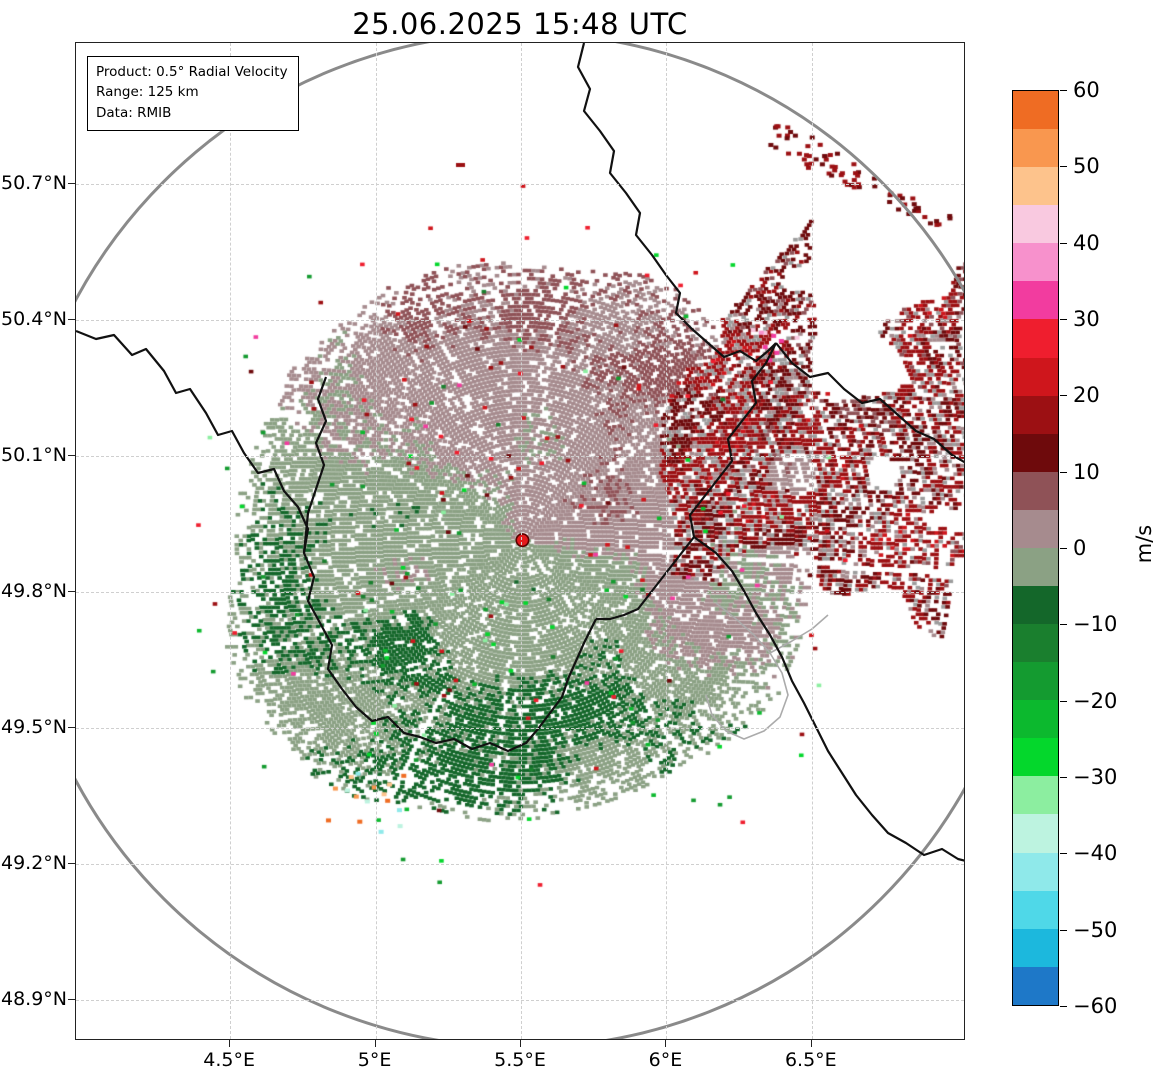 This screenshot has width=1171, height=1081. What do you see at coordinates (1095, 929) in the screenshot?
I see `colorbar-tick-label: −50` at bounding box center [1095, 929].